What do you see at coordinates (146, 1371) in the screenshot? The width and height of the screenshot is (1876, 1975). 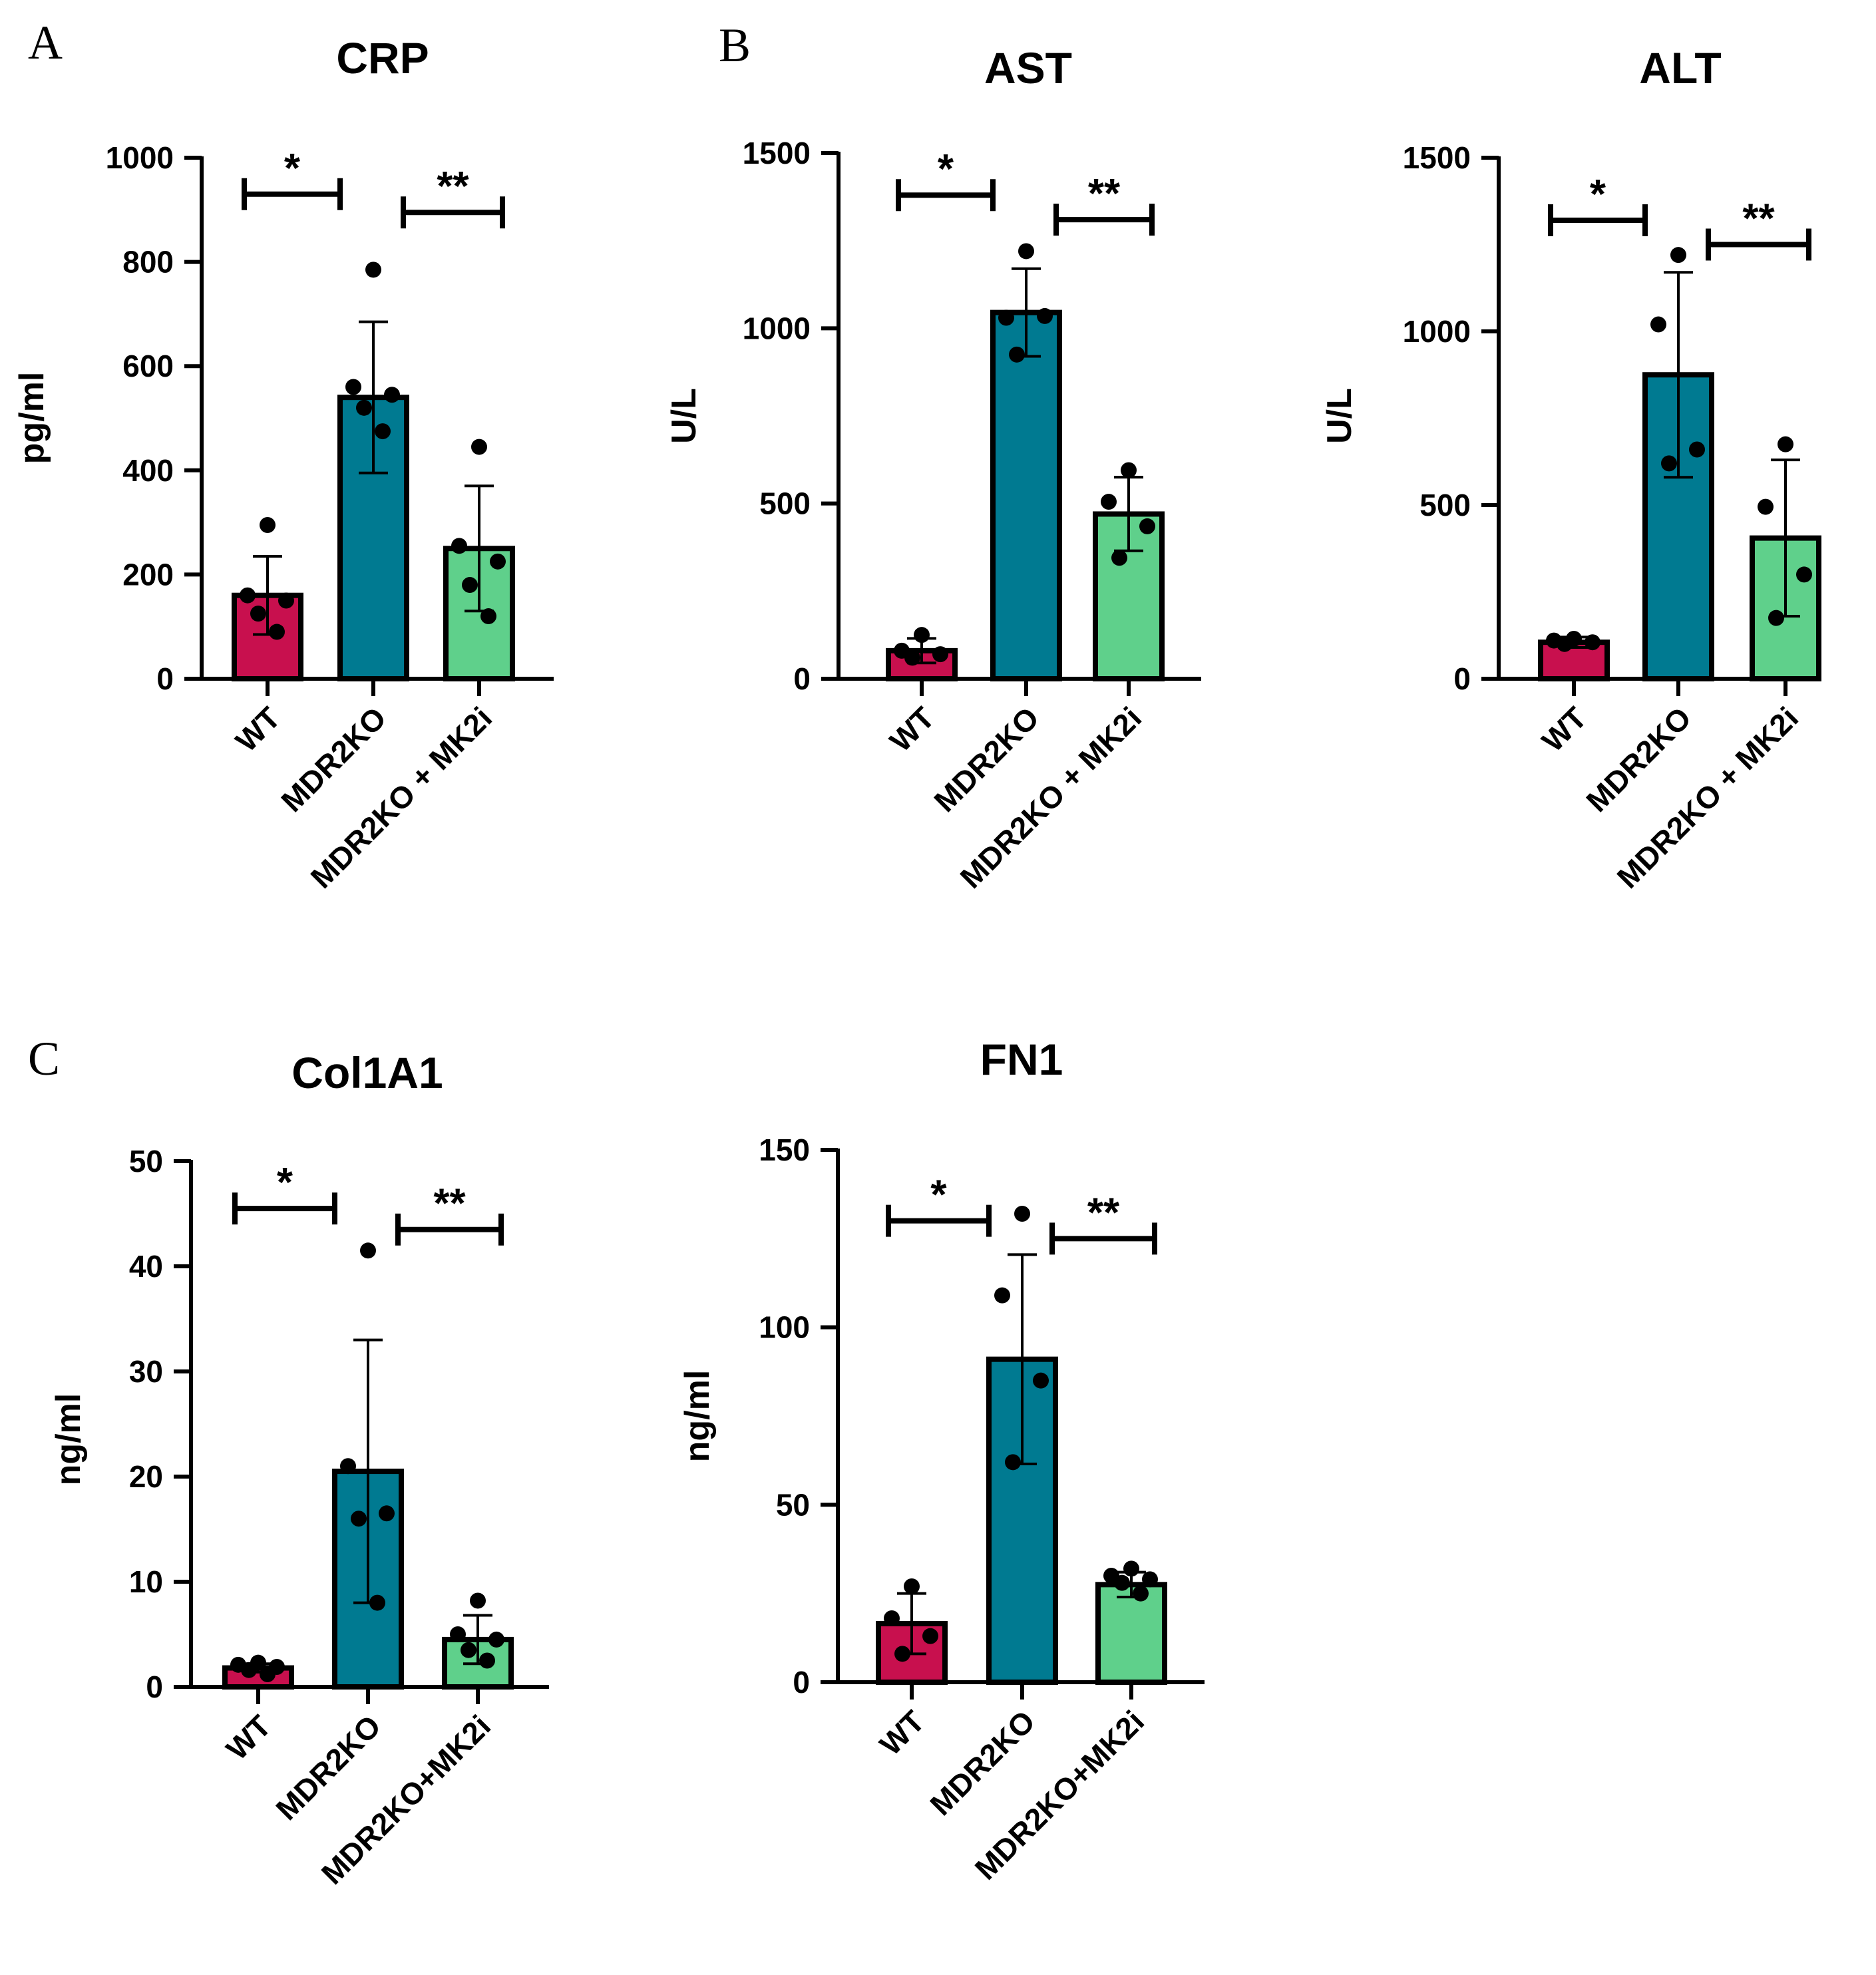 I see `col1a1-y-tick-label-3: 30` at bounding box center [146, 1371].